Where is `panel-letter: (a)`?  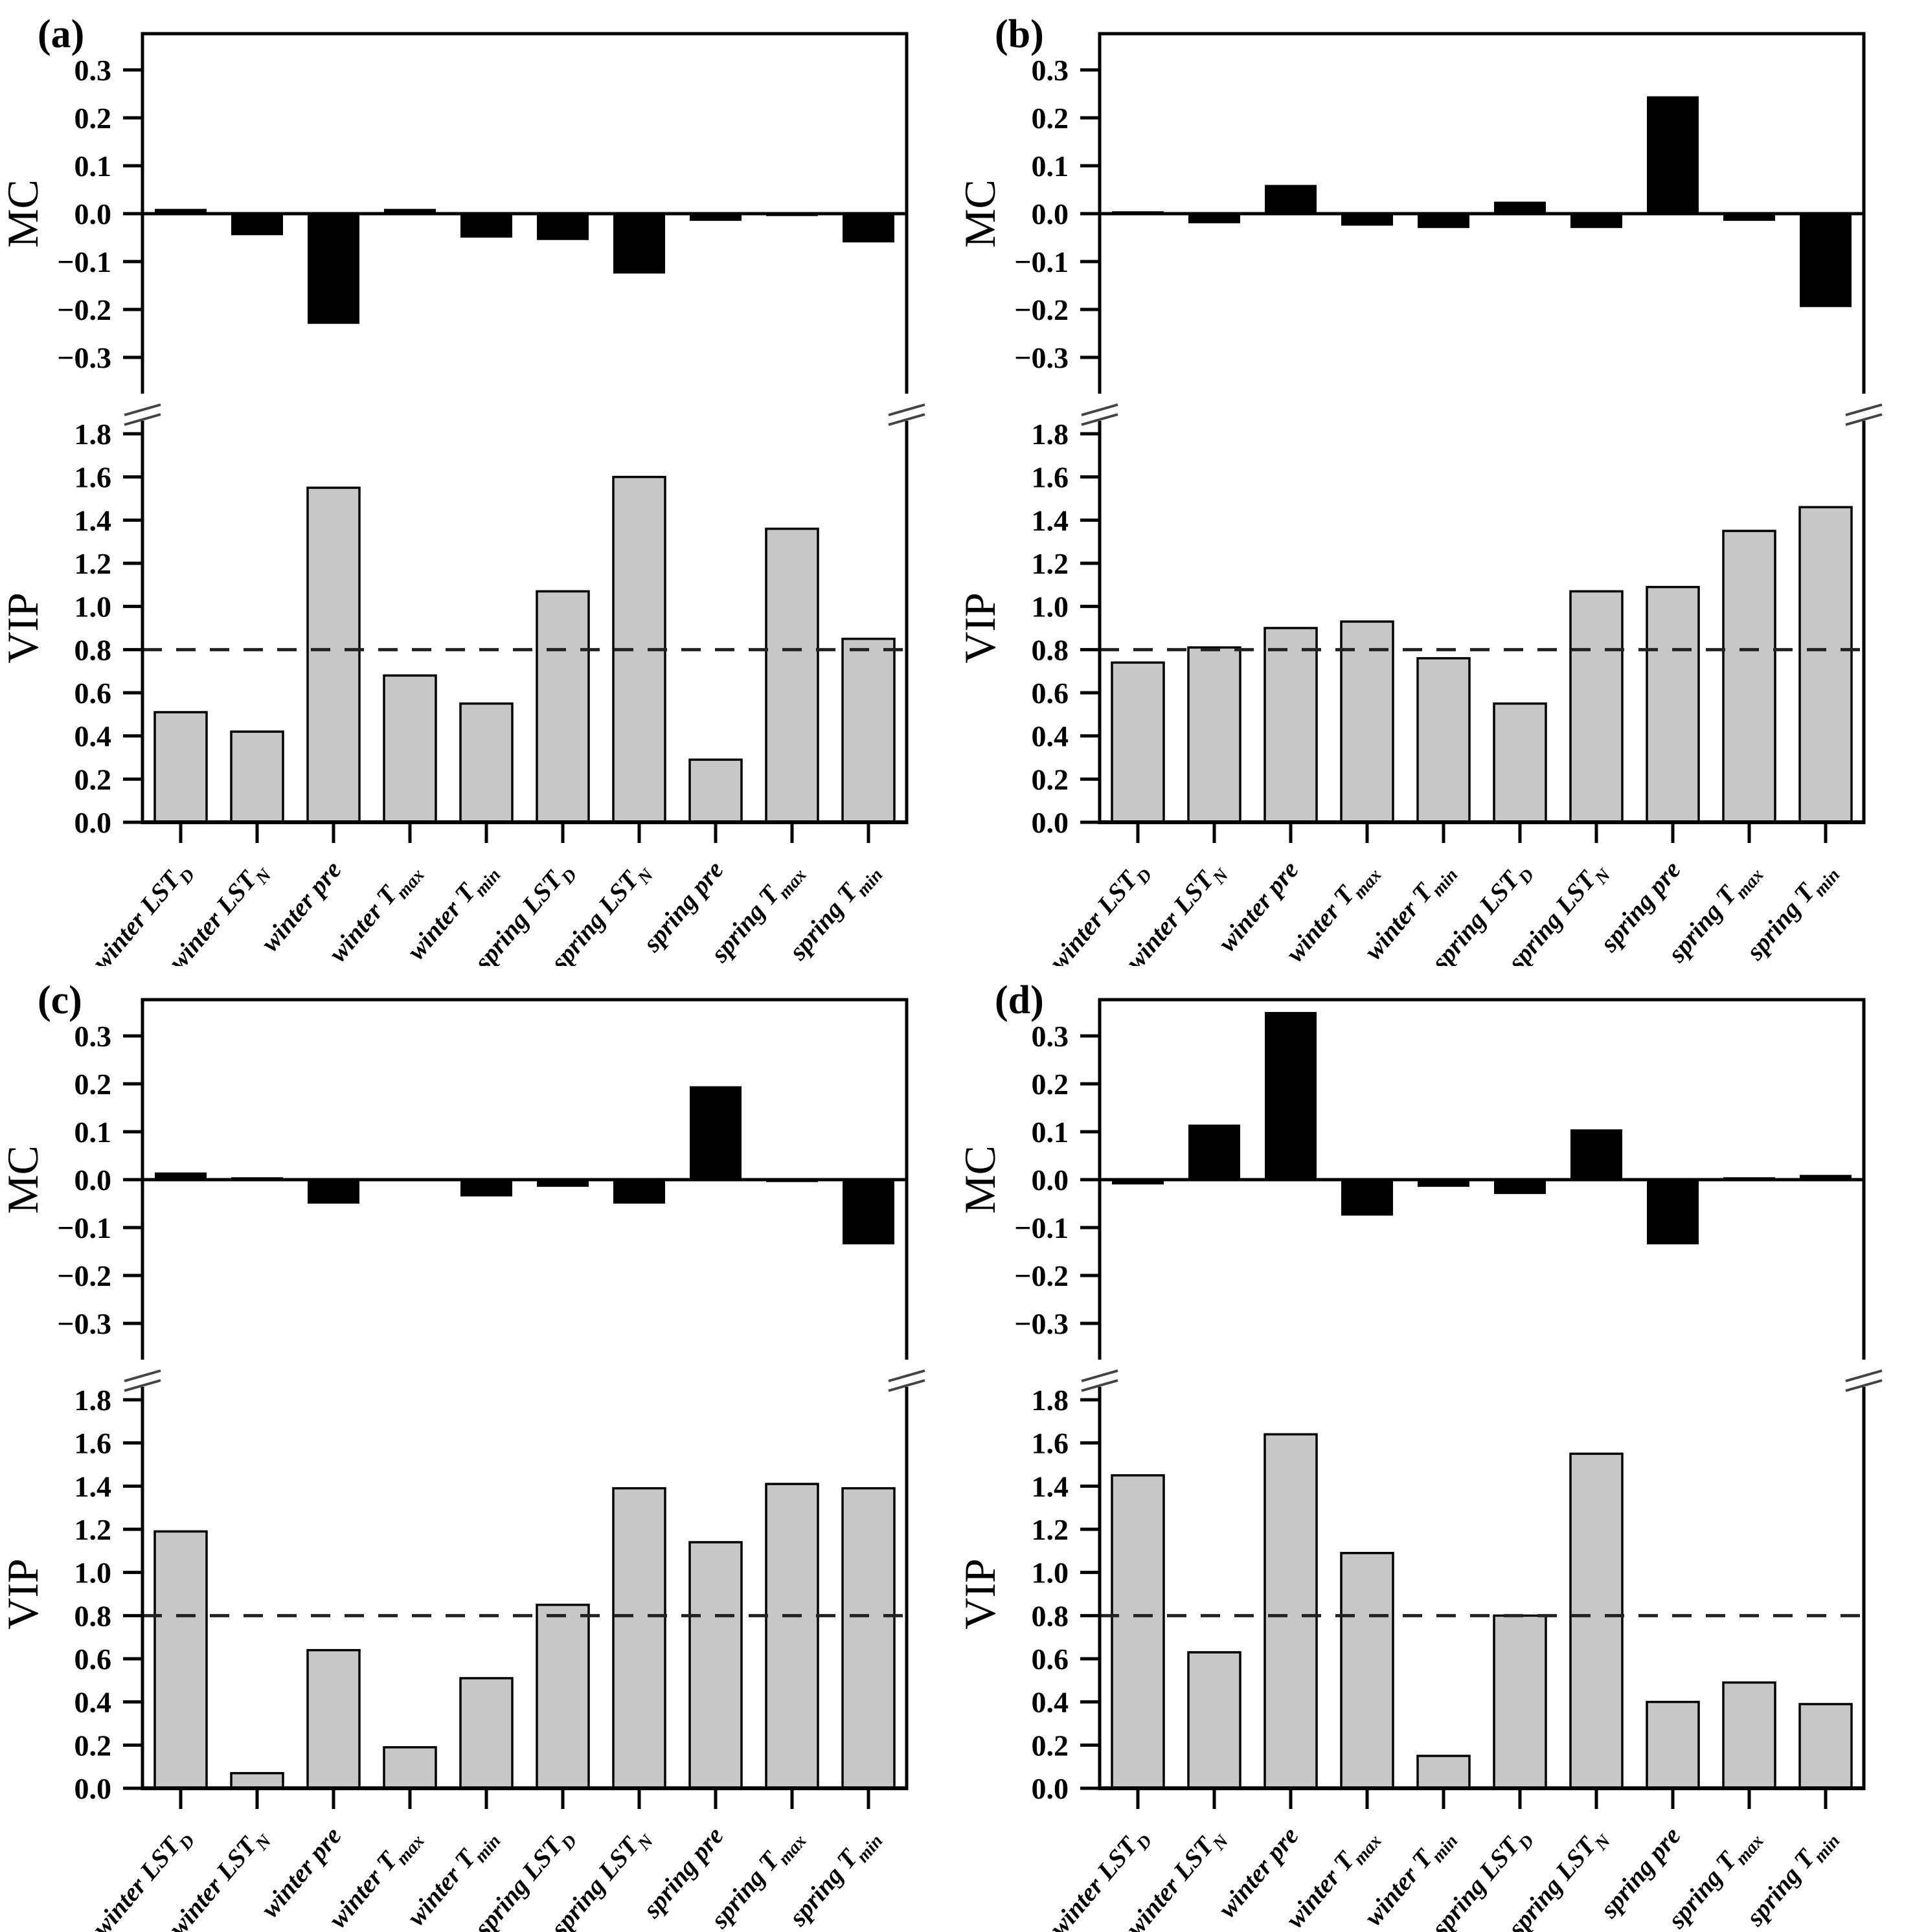
panel-letter: (a) is located at coordinates (62, 34).